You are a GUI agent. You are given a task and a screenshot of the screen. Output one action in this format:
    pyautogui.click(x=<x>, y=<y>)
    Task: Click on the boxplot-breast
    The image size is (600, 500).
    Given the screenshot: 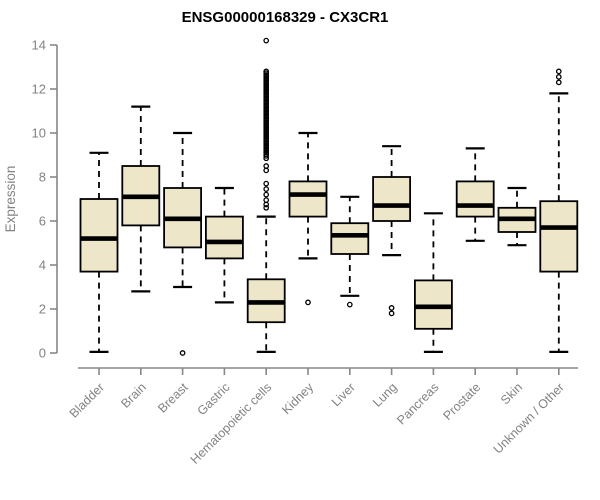 What is the action you would take?
    pyautogui.click(x=183, y=243)
    